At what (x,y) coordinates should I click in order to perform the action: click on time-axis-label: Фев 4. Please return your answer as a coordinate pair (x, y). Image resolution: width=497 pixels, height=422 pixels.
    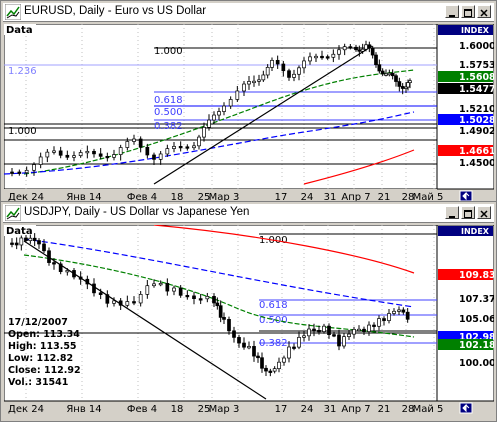
    Looking at the image, I should click on (142, 197).